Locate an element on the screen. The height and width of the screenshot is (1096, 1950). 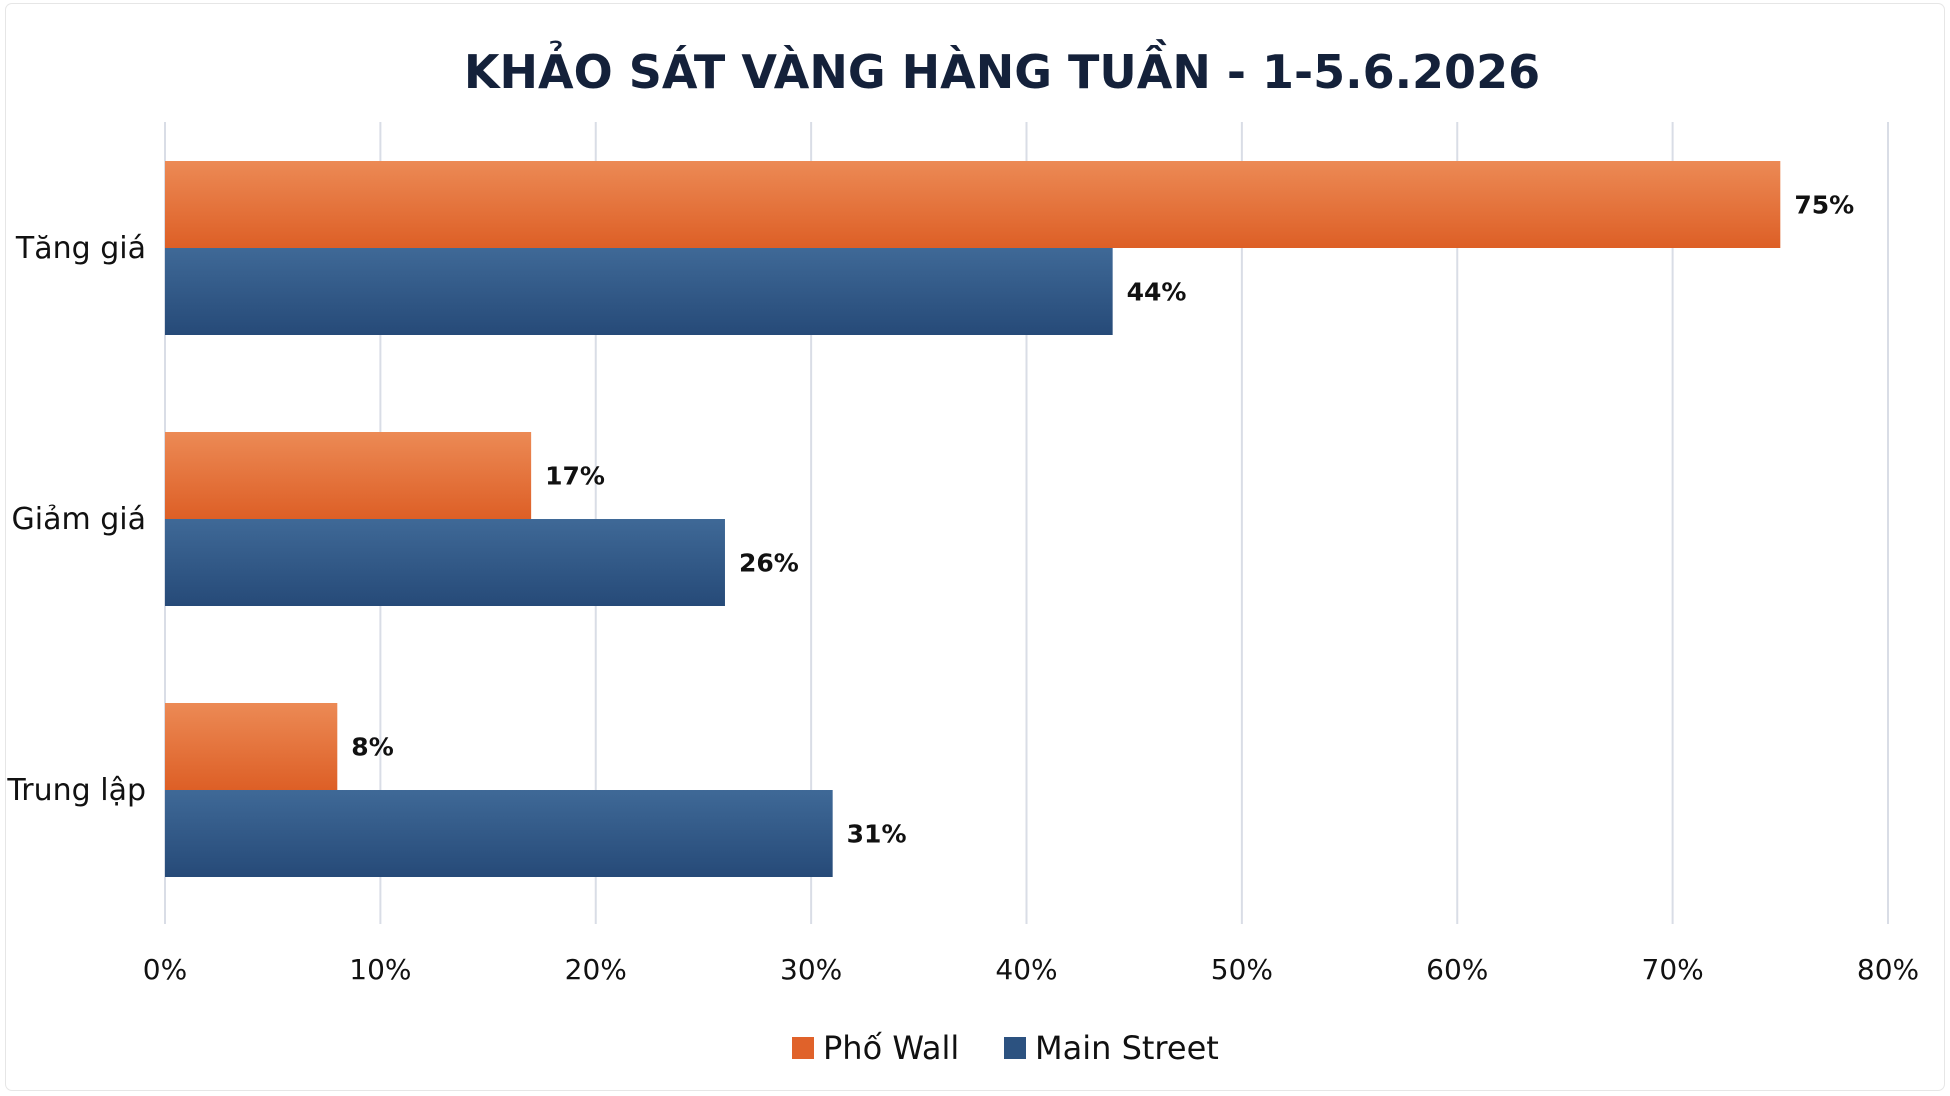
data-label: 31% is located at coordinates (877, 834).